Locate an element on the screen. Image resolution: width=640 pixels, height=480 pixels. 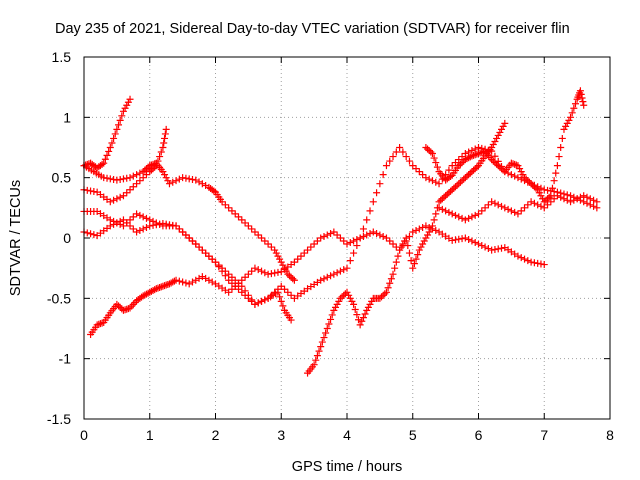
series-arc-c is located at coordinates (125, 165).